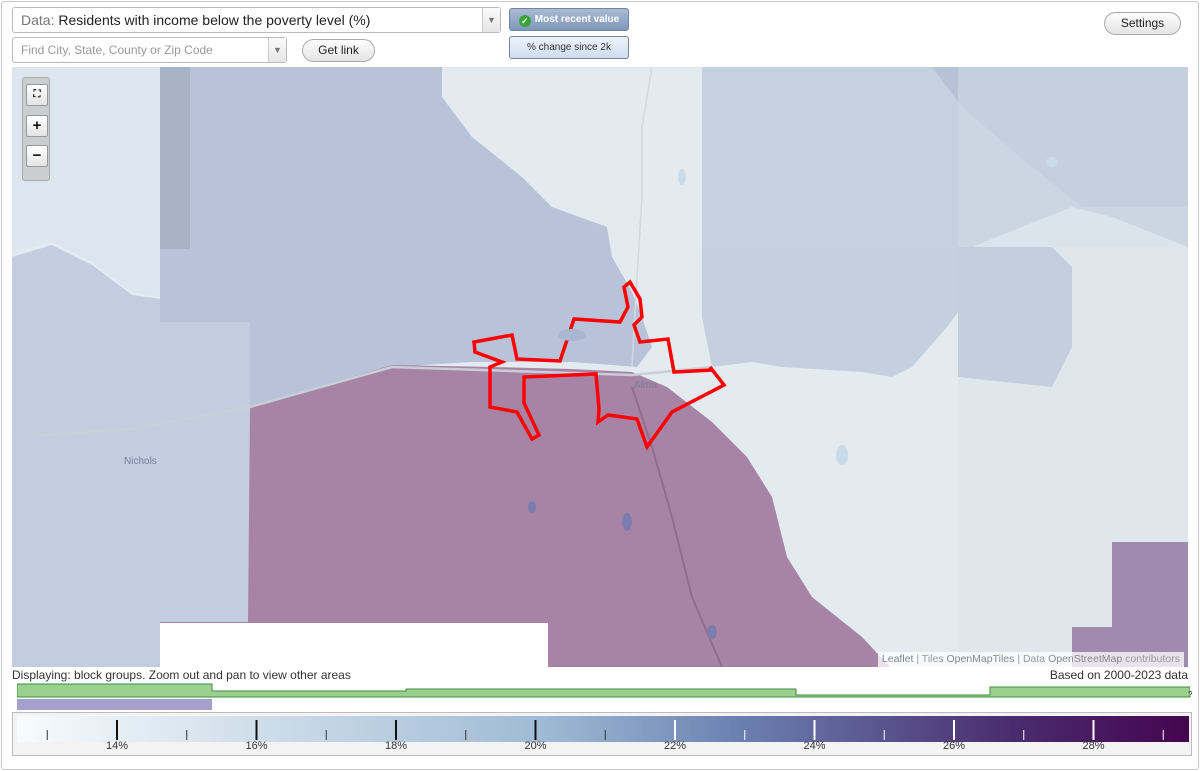  What do you see at coordinates (930, 659) in the screenshot?
I see `attribution-sep1: | Tiles` at bounding box center [930, 659].